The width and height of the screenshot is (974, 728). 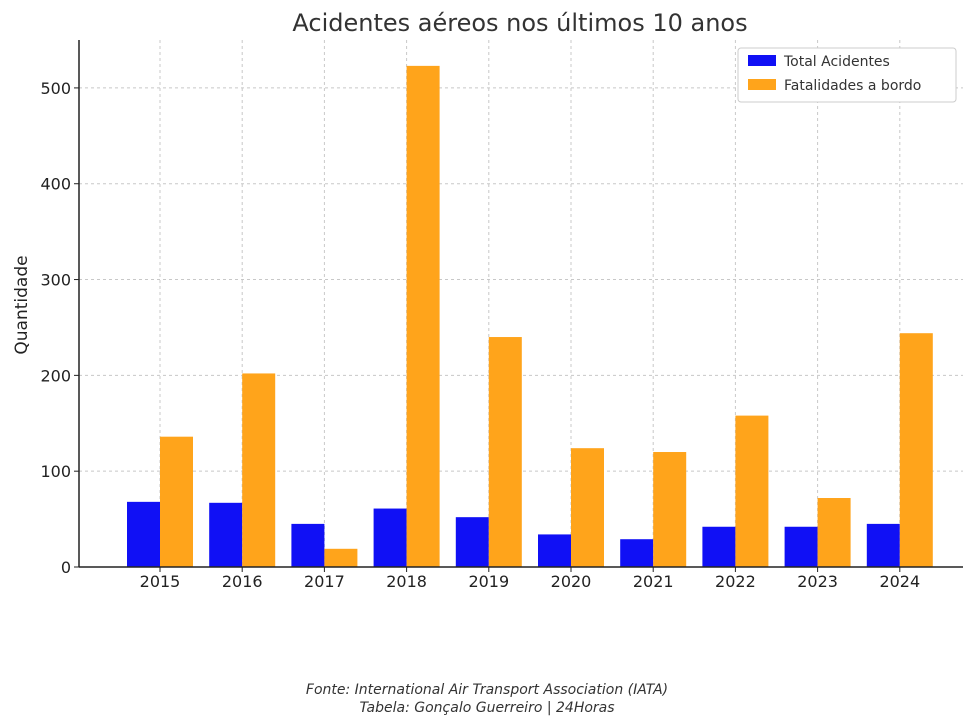 I want to click on bar-fatalidades-2017, so click(x=341, y=557).